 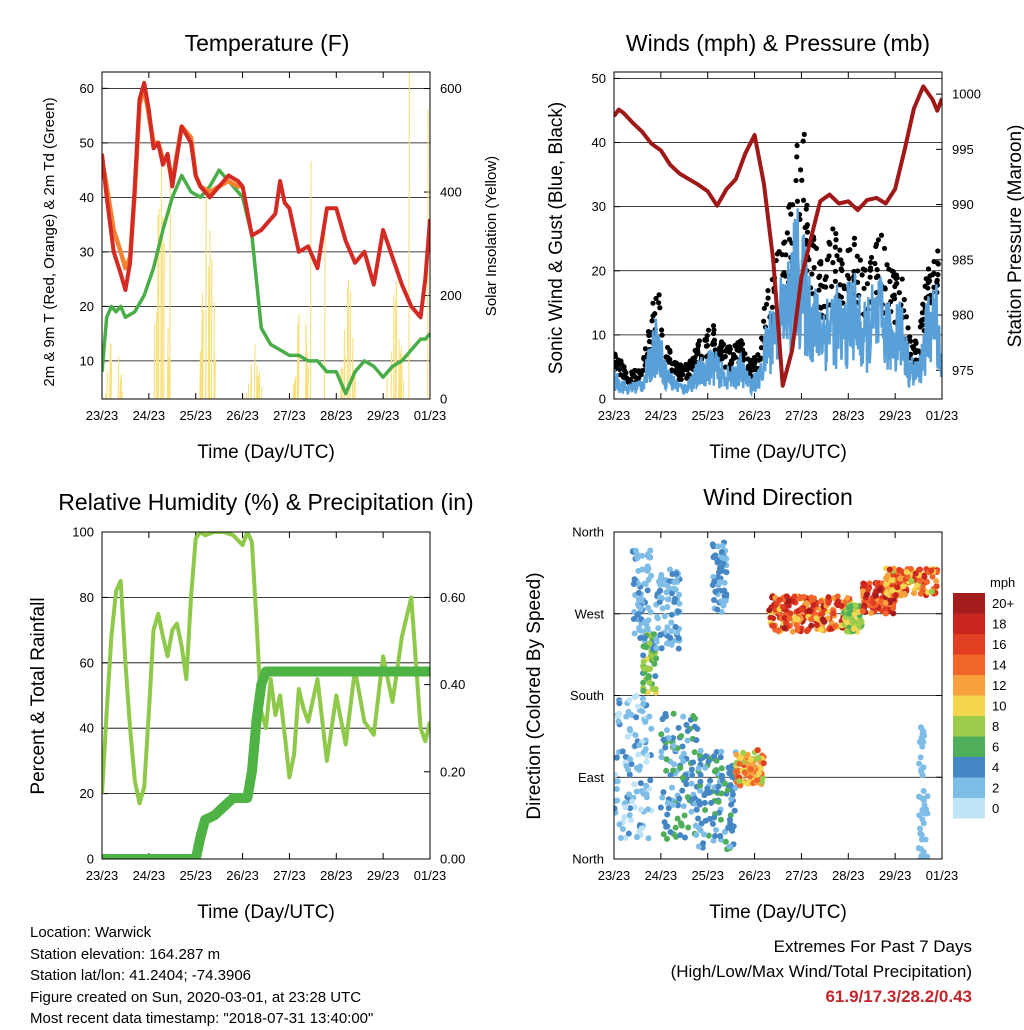 I want to click on speed-legend-label: 20+, so click(x=1003, y=603).